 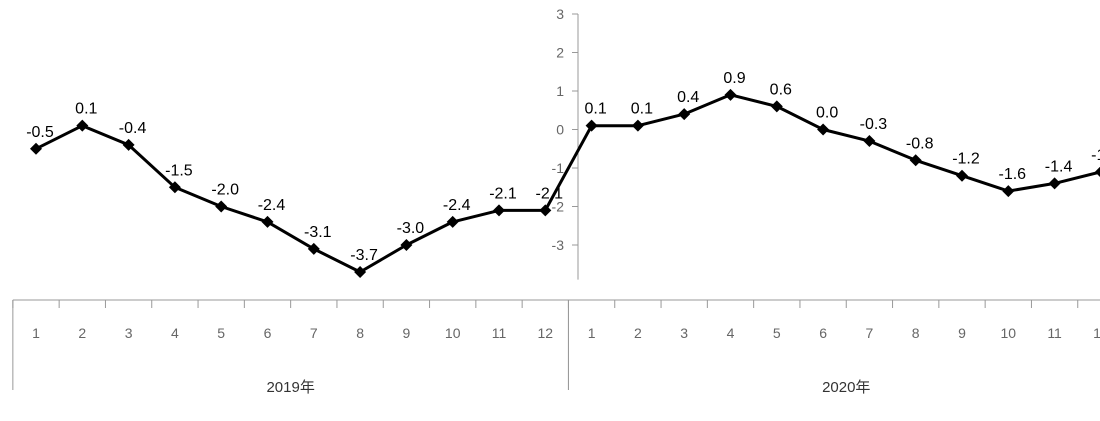 What do you see at coordinates (688, 97) in the screenshot?
I see `data-label: 0.4` at bounding box center [688, 97].